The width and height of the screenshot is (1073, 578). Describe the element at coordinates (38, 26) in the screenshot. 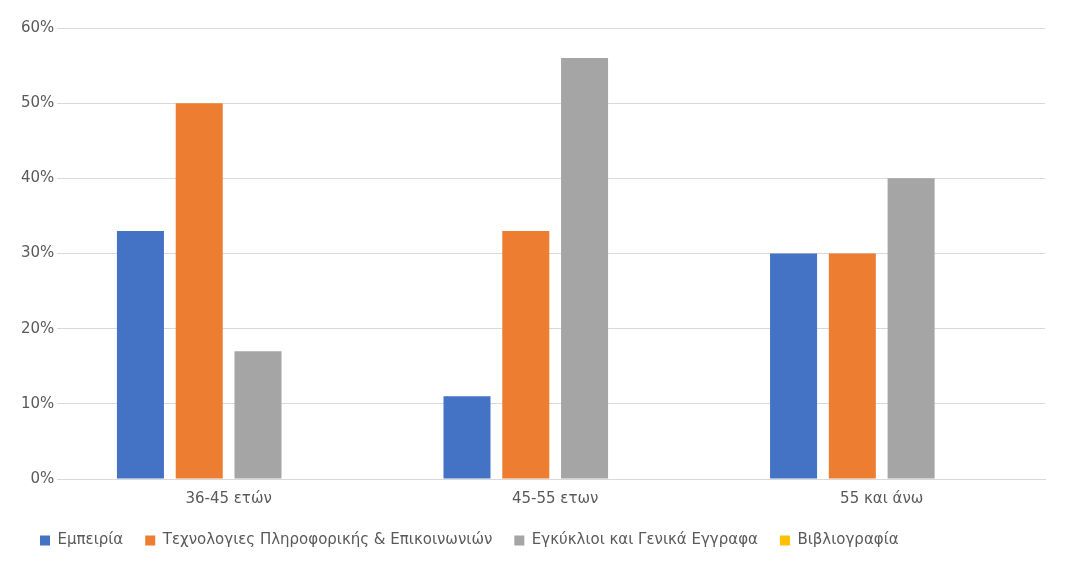

I see `y-tick-label: 60%` at that location.